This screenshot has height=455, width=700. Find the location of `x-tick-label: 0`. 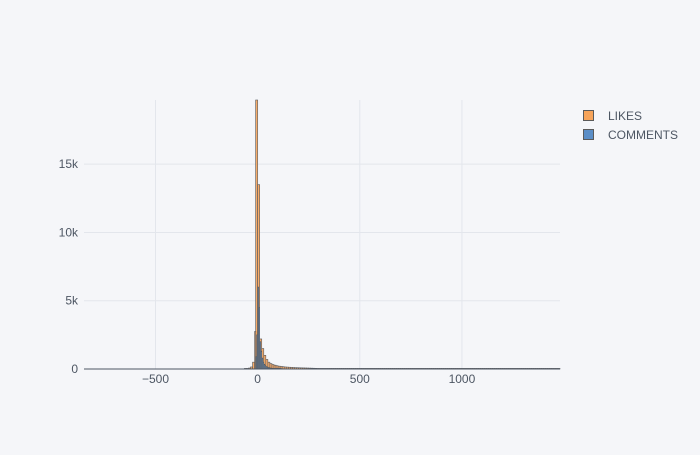

x-tick-label: 0 is located at coordinates (257, 379).